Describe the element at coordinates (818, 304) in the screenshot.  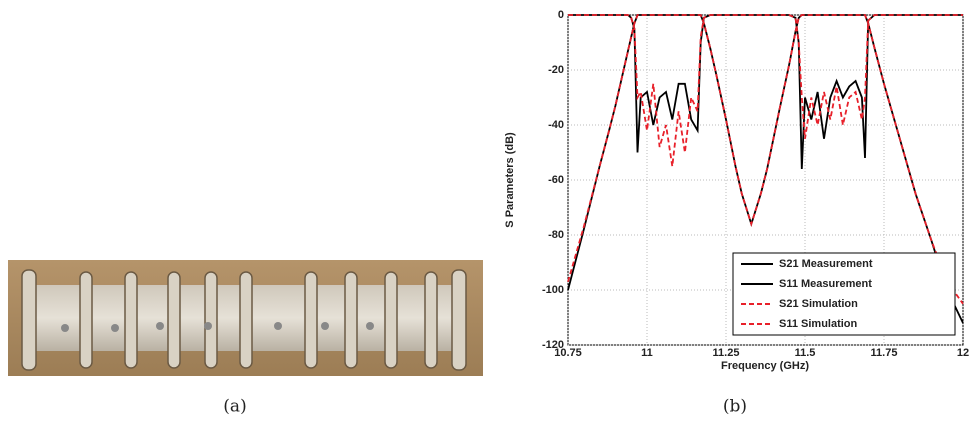
I see `legend-label: S21 Simulation` at that location.